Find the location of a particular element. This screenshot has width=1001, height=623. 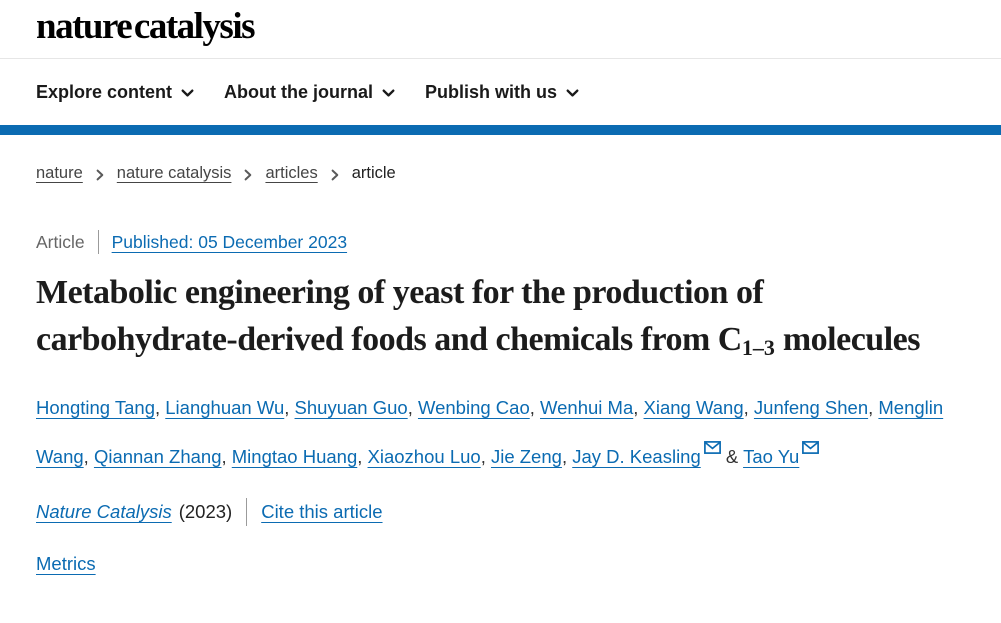

author: Menglin Wang, is located at coordinates (489, 432).